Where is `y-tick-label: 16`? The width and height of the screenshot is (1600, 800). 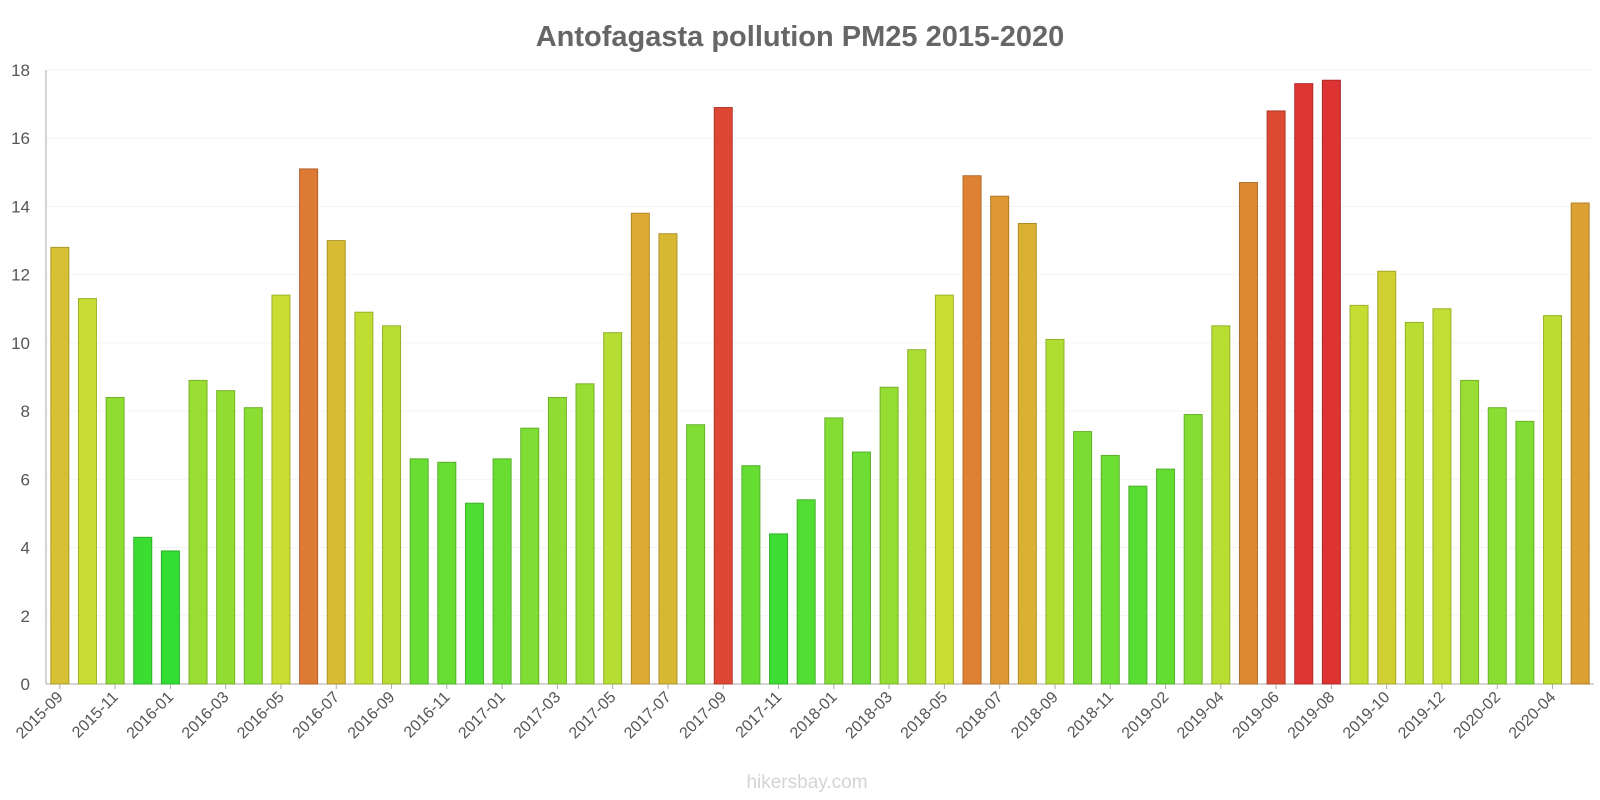
y-tick-label: 16 is located at coordinates (20, 138).